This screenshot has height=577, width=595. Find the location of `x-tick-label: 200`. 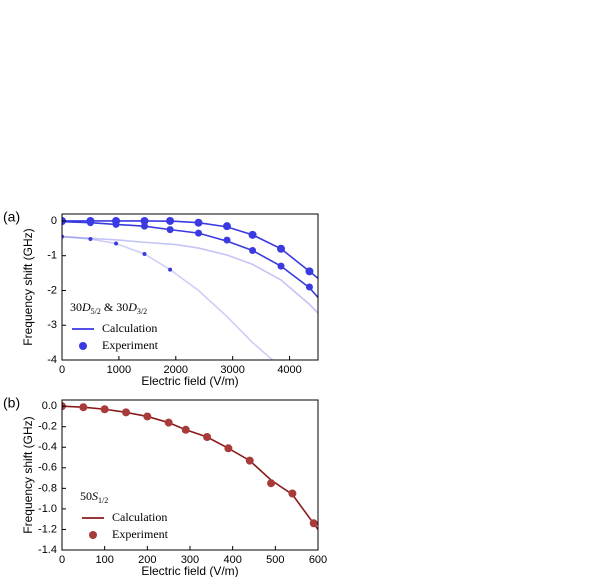

x-tick-label: 200 is located at coordinates (147, 560).